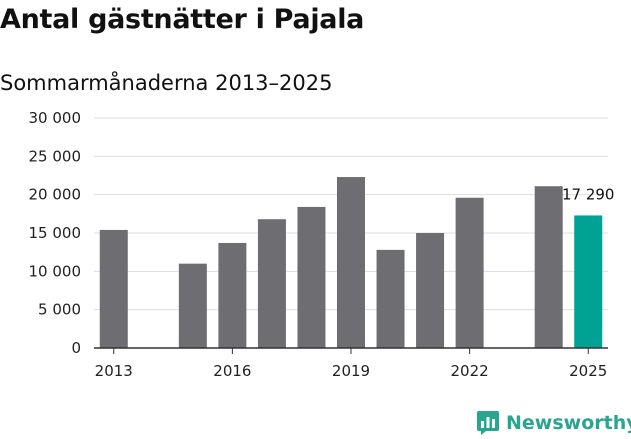 The height and width of the screenshot is (439, 631). What do you see at coordinates (76, 348) in the screenshot?
I see `y-tick-label: 0` at bounding box center [76, 348].